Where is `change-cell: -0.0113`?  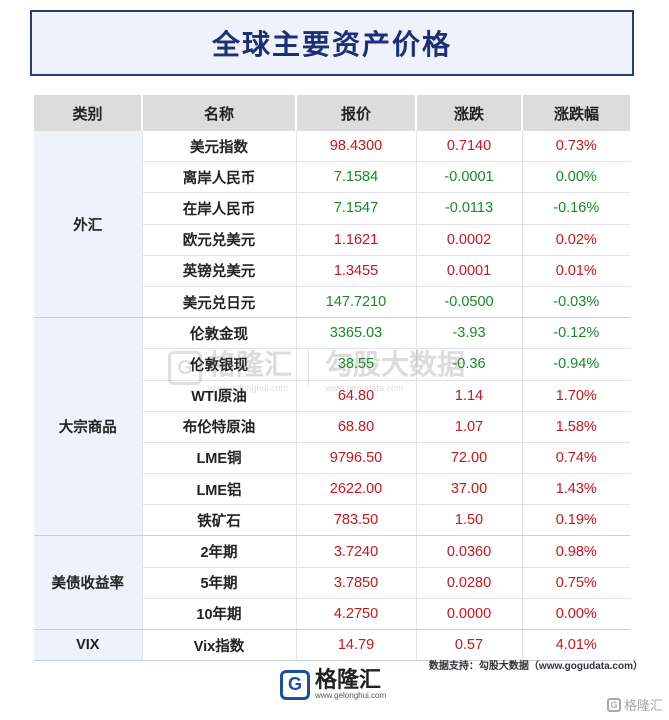
change-cell: -0.0113 is located at coordinates (468, 208).